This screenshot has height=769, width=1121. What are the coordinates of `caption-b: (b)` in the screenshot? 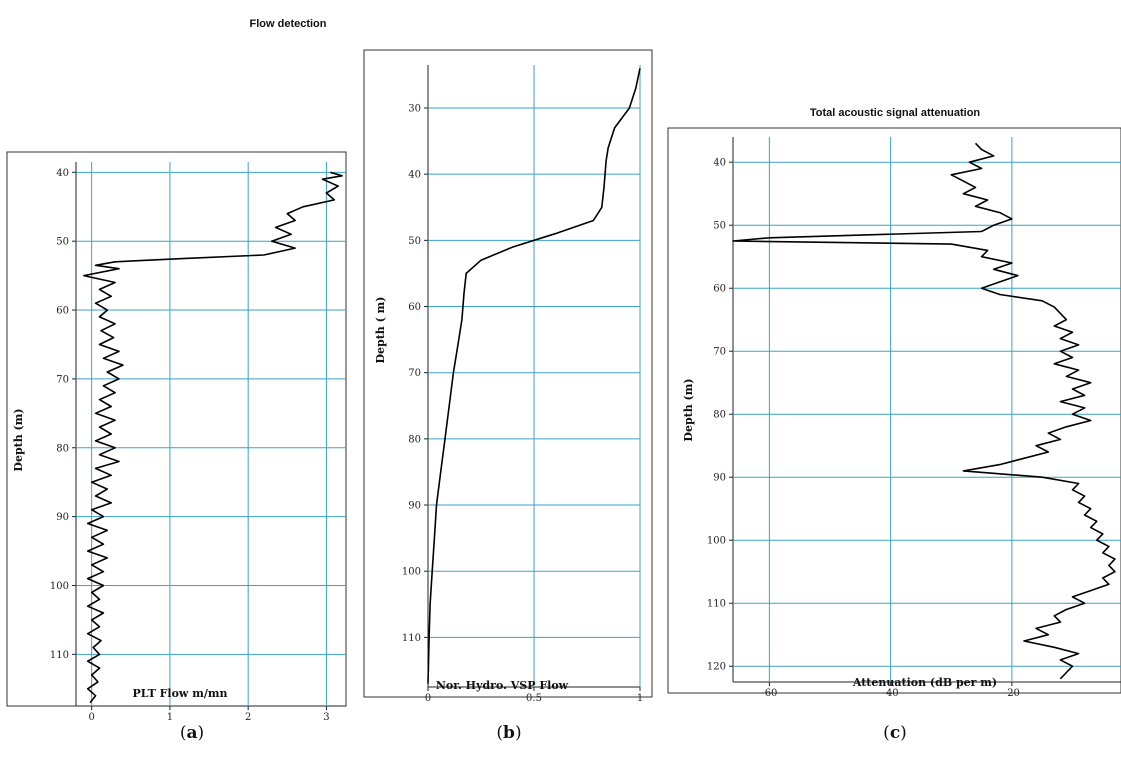 It's located at (509, 733).